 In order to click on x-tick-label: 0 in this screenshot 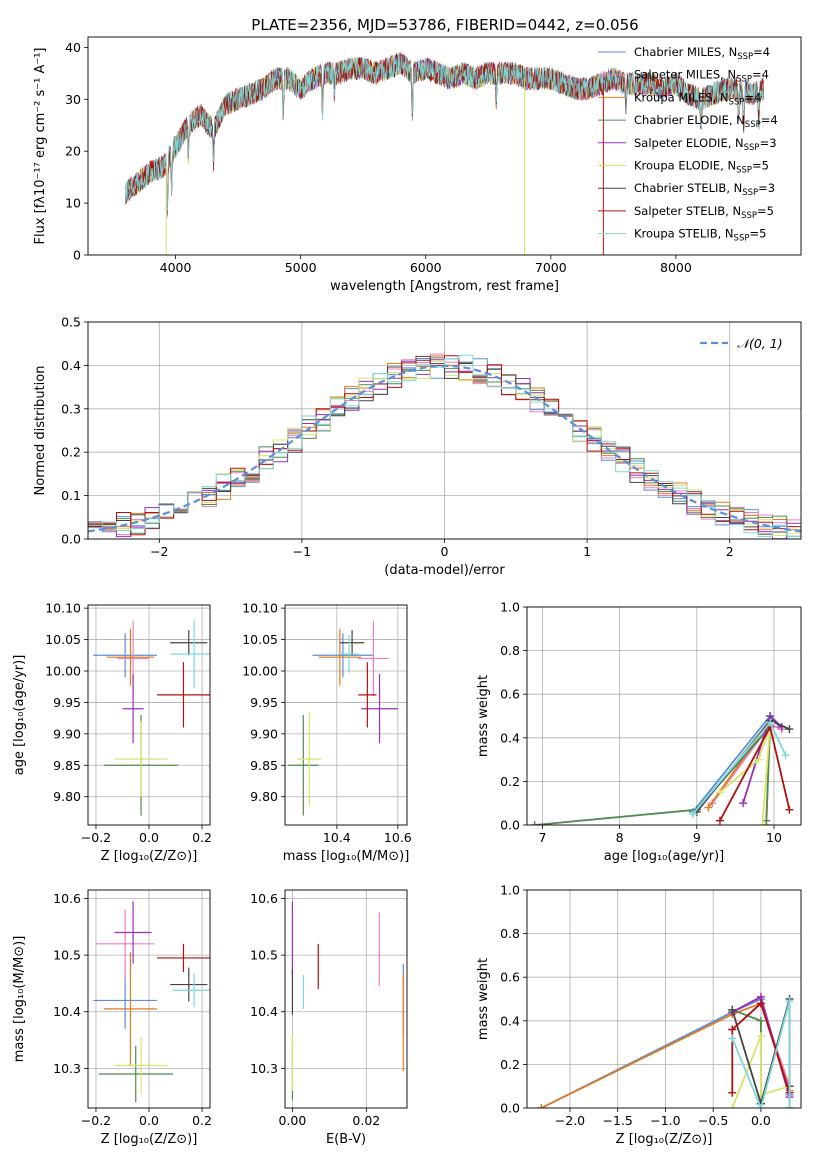, I will do `click(445, 551)`.